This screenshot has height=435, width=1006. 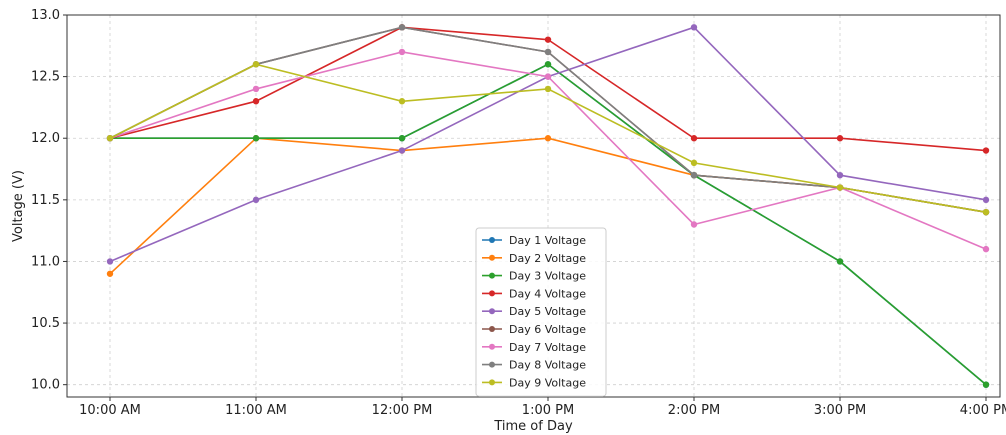 I want to click on x-axis-label: Time of Day, so click(x=533, y=426).